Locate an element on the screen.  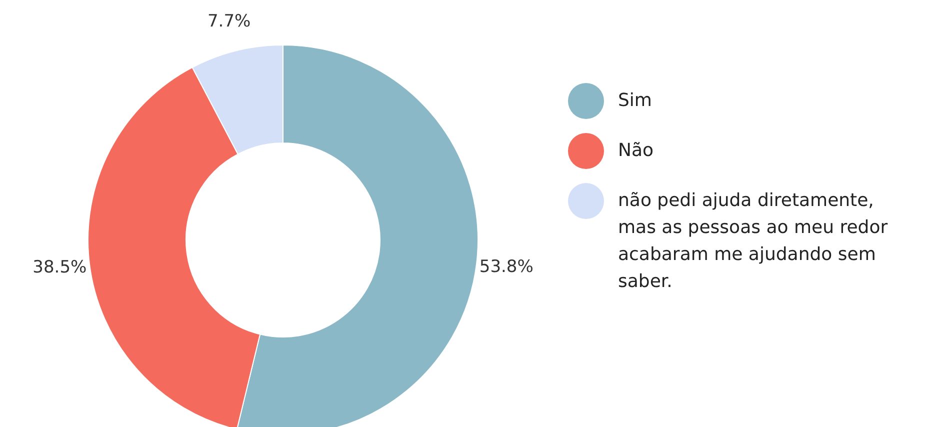
legend-label: Não is located at coordinates (636, 151).